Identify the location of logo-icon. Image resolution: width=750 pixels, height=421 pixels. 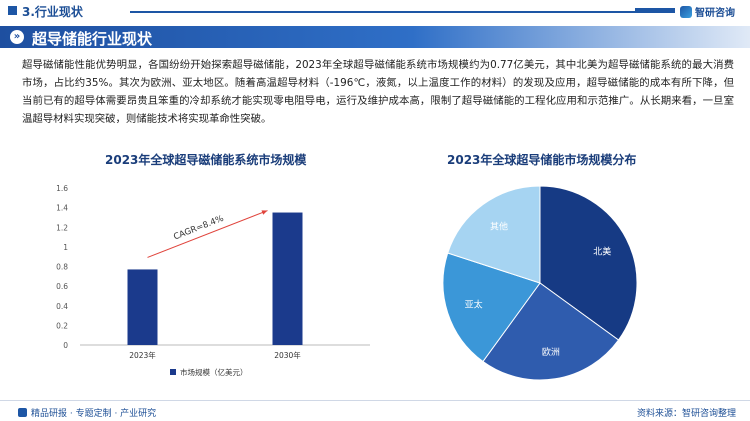
(686, 11).